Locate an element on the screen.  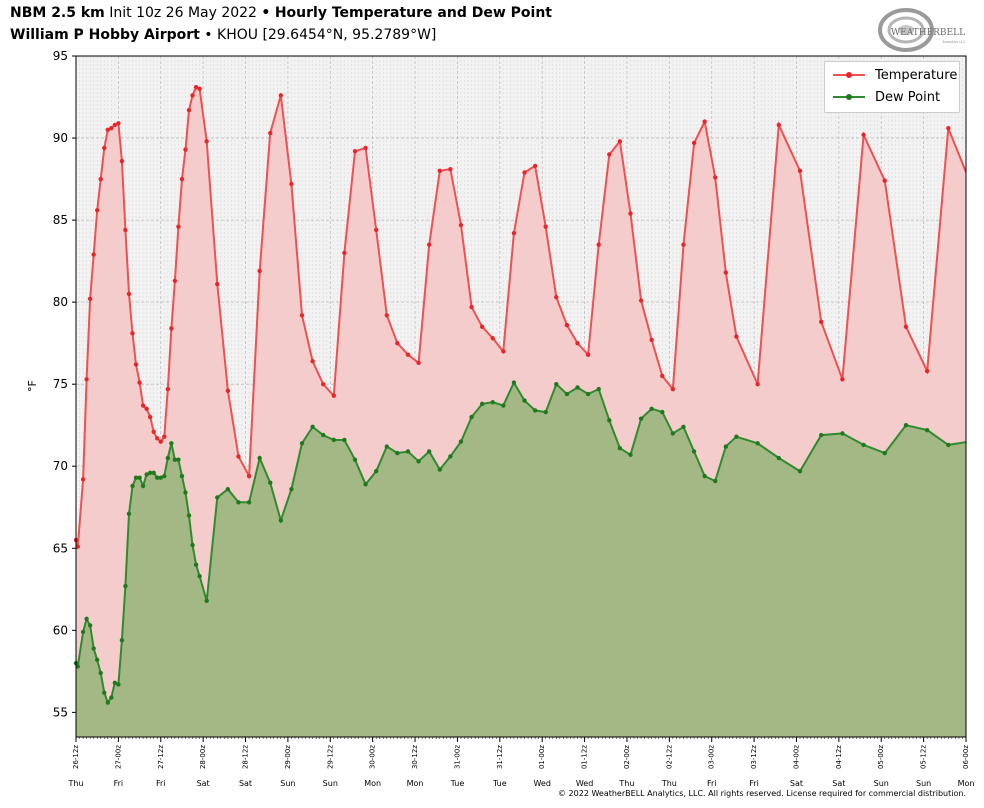
legend-label-temperature: Temperature is located at coordinates (916, 75).